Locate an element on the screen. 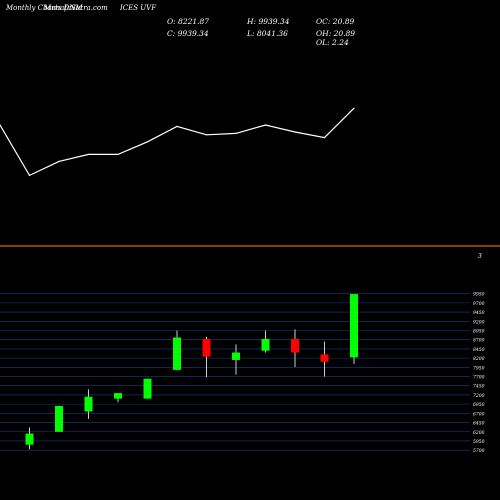 The height and width of the screenshot is (500, 500). y-tick-label: 8450 is located at coordinates (479, 350).